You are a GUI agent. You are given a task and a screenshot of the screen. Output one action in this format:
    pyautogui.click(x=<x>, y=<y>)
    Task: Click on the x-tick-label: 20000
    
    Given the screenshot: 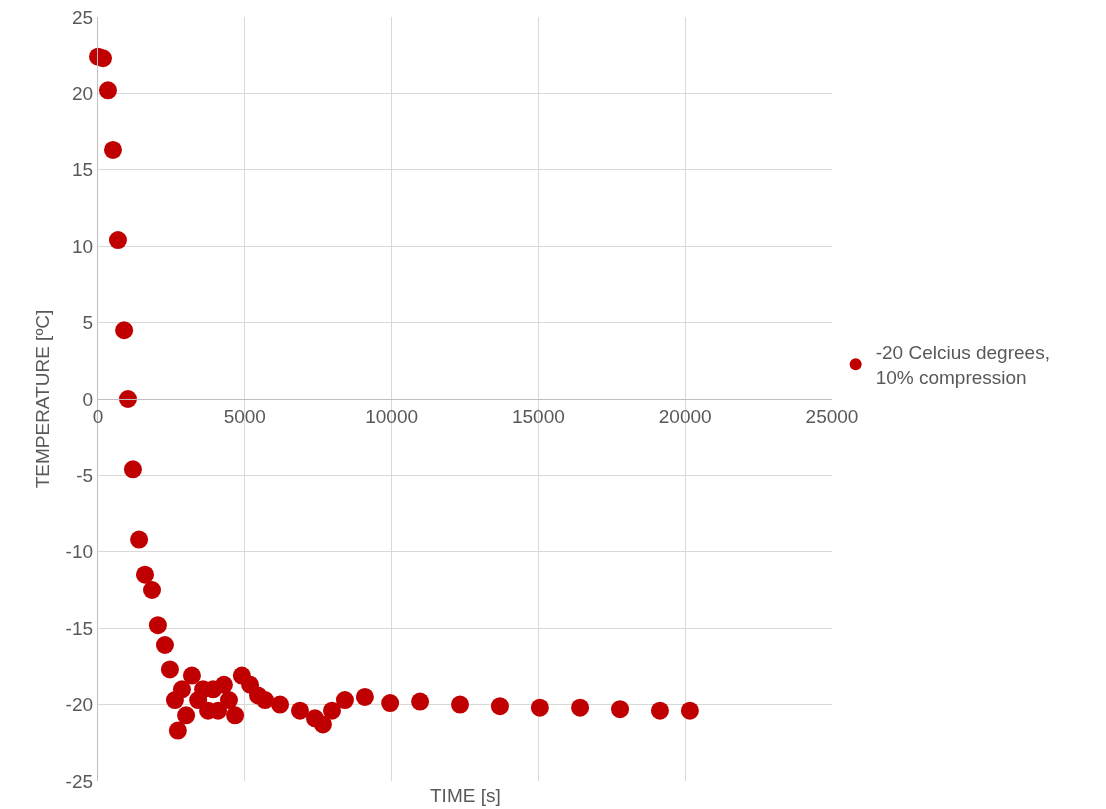 What is the action you would take?
    pyautogui.click(x=685, y=416)
    